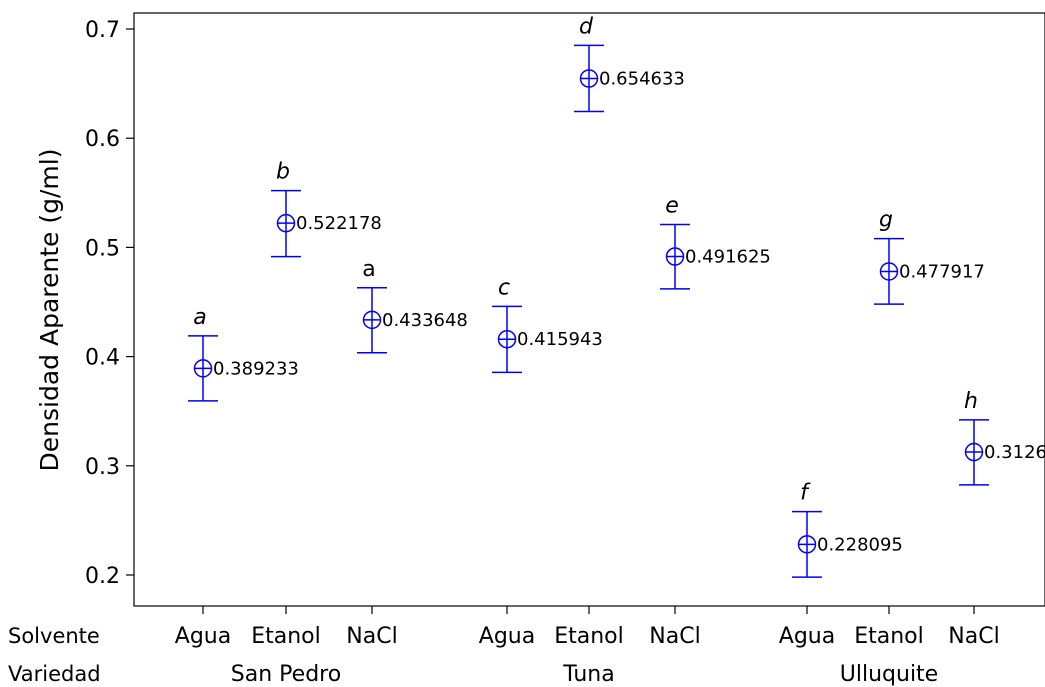 This screenshot has height=687, width=1045. Describe the element at coordinates (586, 26) in the screenshot. I see `significance-letter: d` at that location.